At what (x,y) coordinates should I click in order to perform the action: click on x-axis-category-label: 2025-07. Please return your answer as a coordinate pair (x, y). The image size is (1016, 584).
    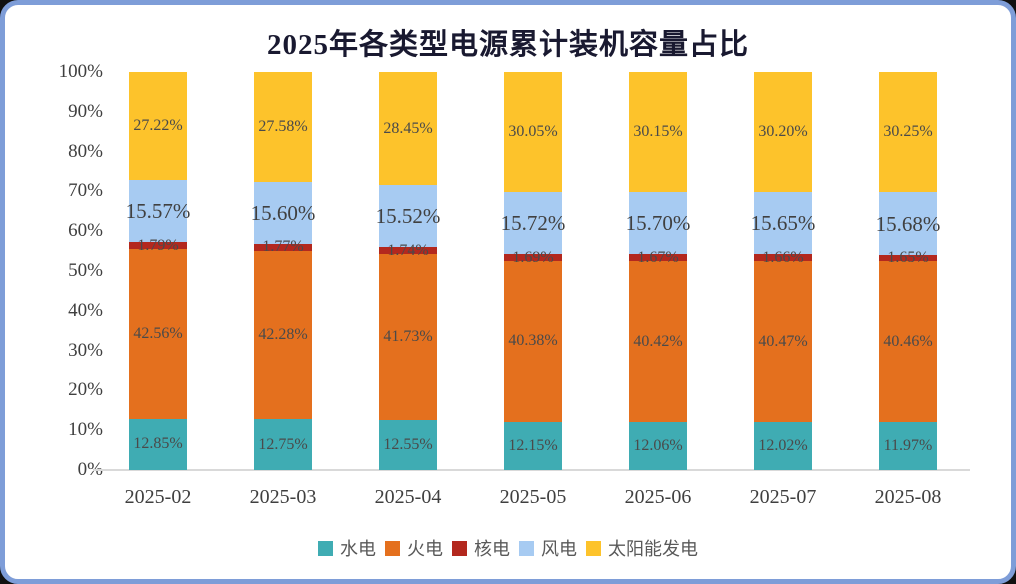
    Looking at the image, I should click on (783, 497).